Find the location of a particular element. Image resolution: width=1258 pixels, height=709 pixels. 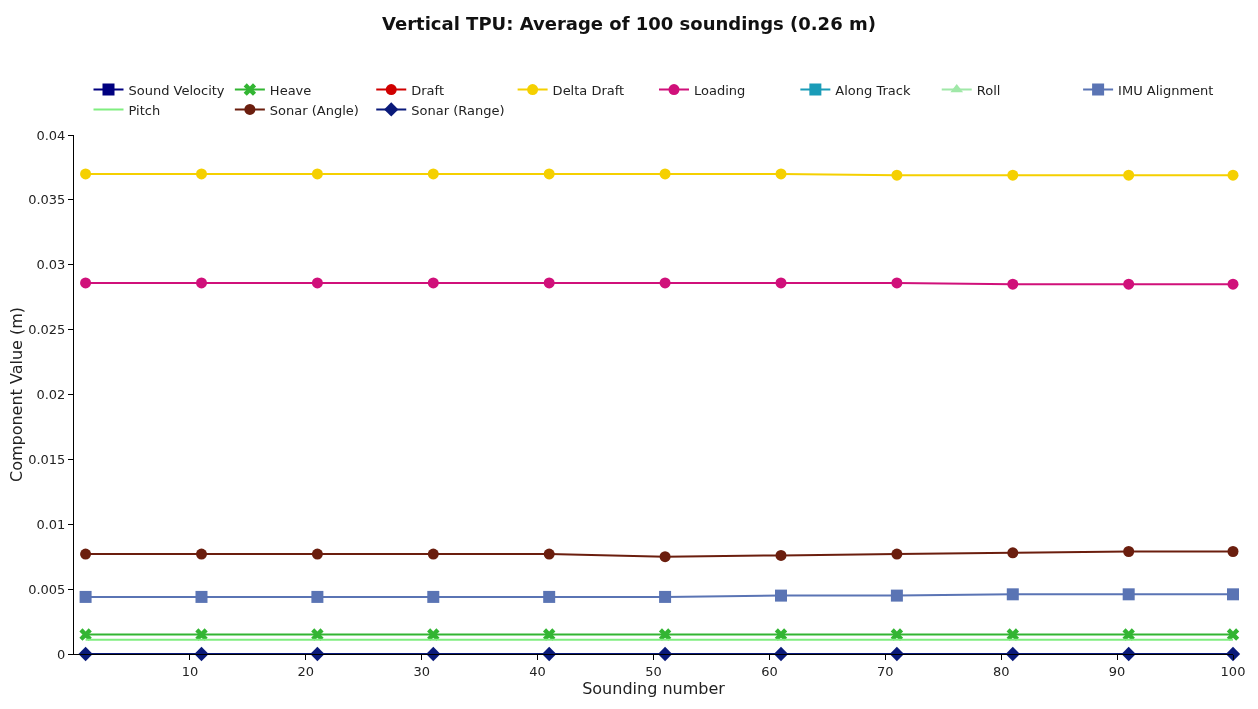

x-tick-label: 90 is located at coordinates (1117, 671).